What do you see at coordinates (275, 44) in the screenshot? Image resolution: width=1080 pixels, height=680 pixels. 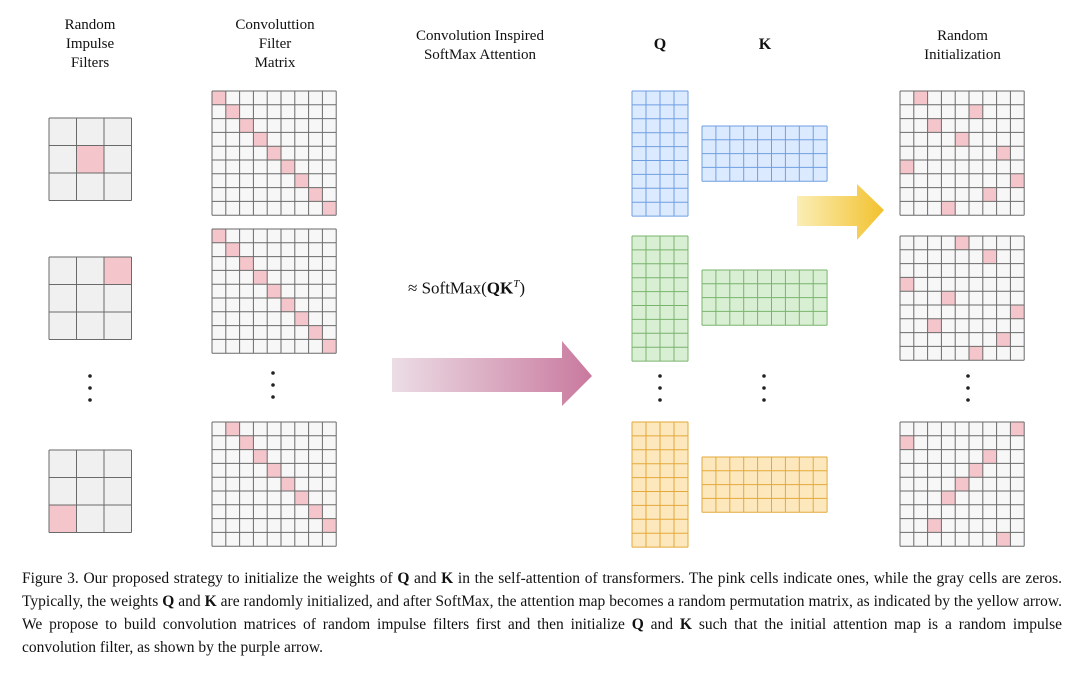 I see `label-conv-filter-matrix: Convoluttion Filter Matrix` at bounding box center [275, 44].